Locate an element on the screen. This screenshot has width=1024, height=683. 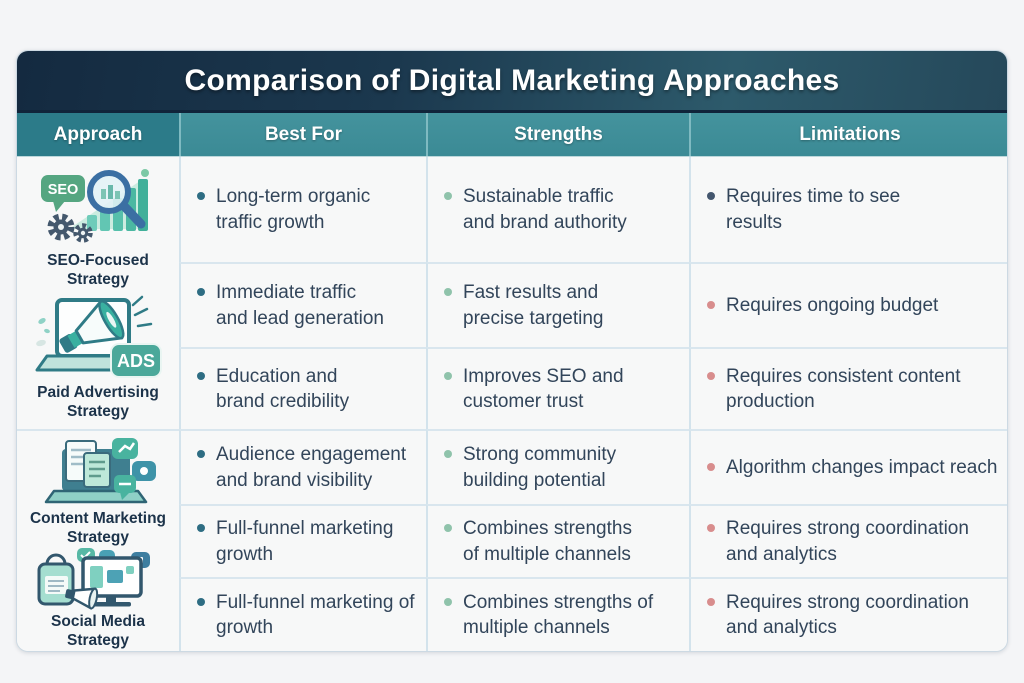
ads-badge: ADS is located at coordinates (136, 360).